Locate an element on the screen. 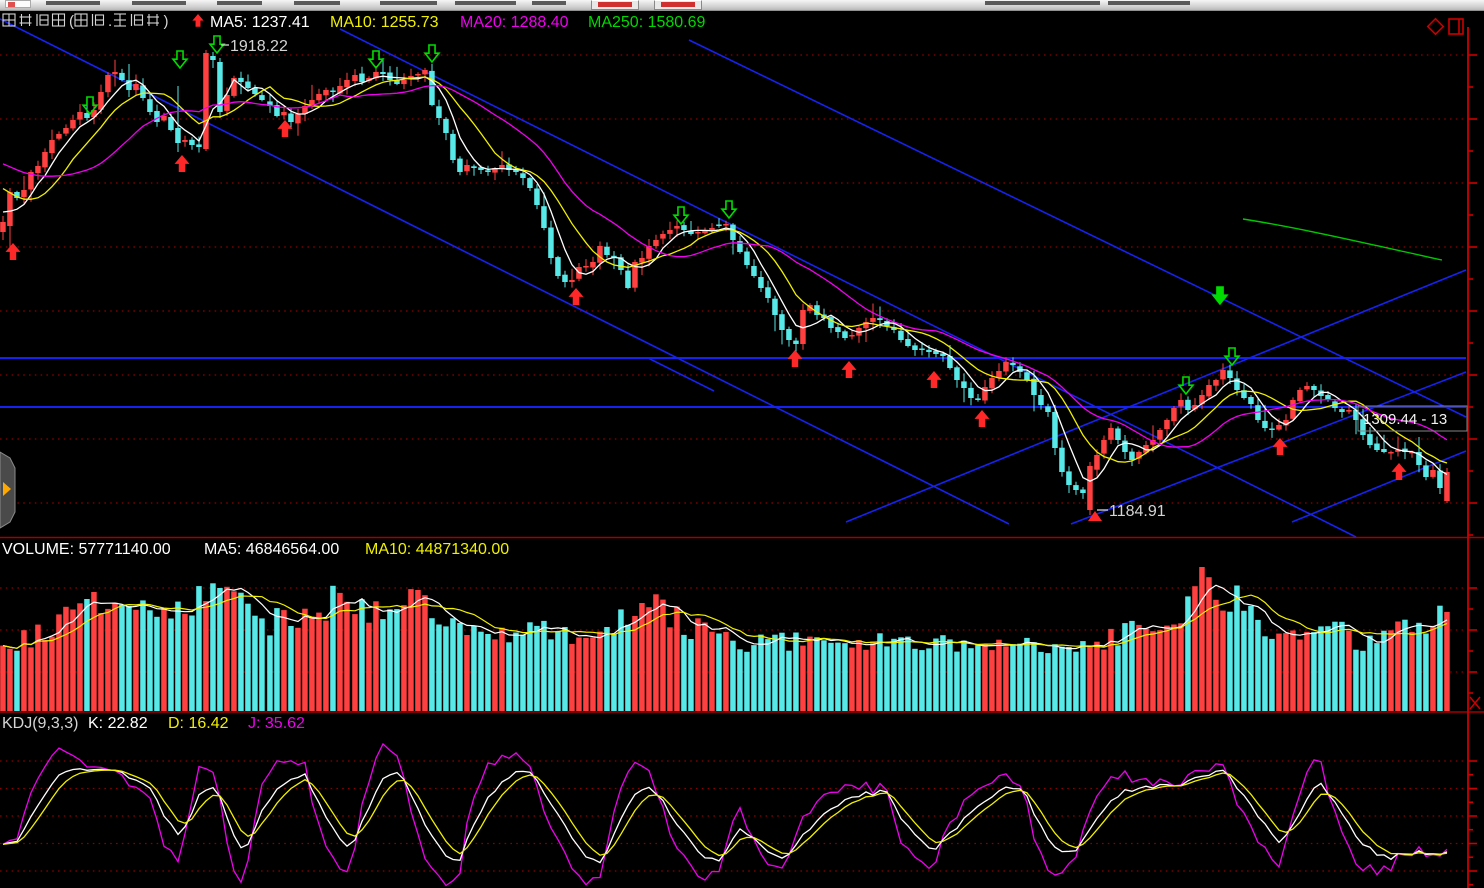  svg-text: 1184.91 is located at coordinates (1137, 511).